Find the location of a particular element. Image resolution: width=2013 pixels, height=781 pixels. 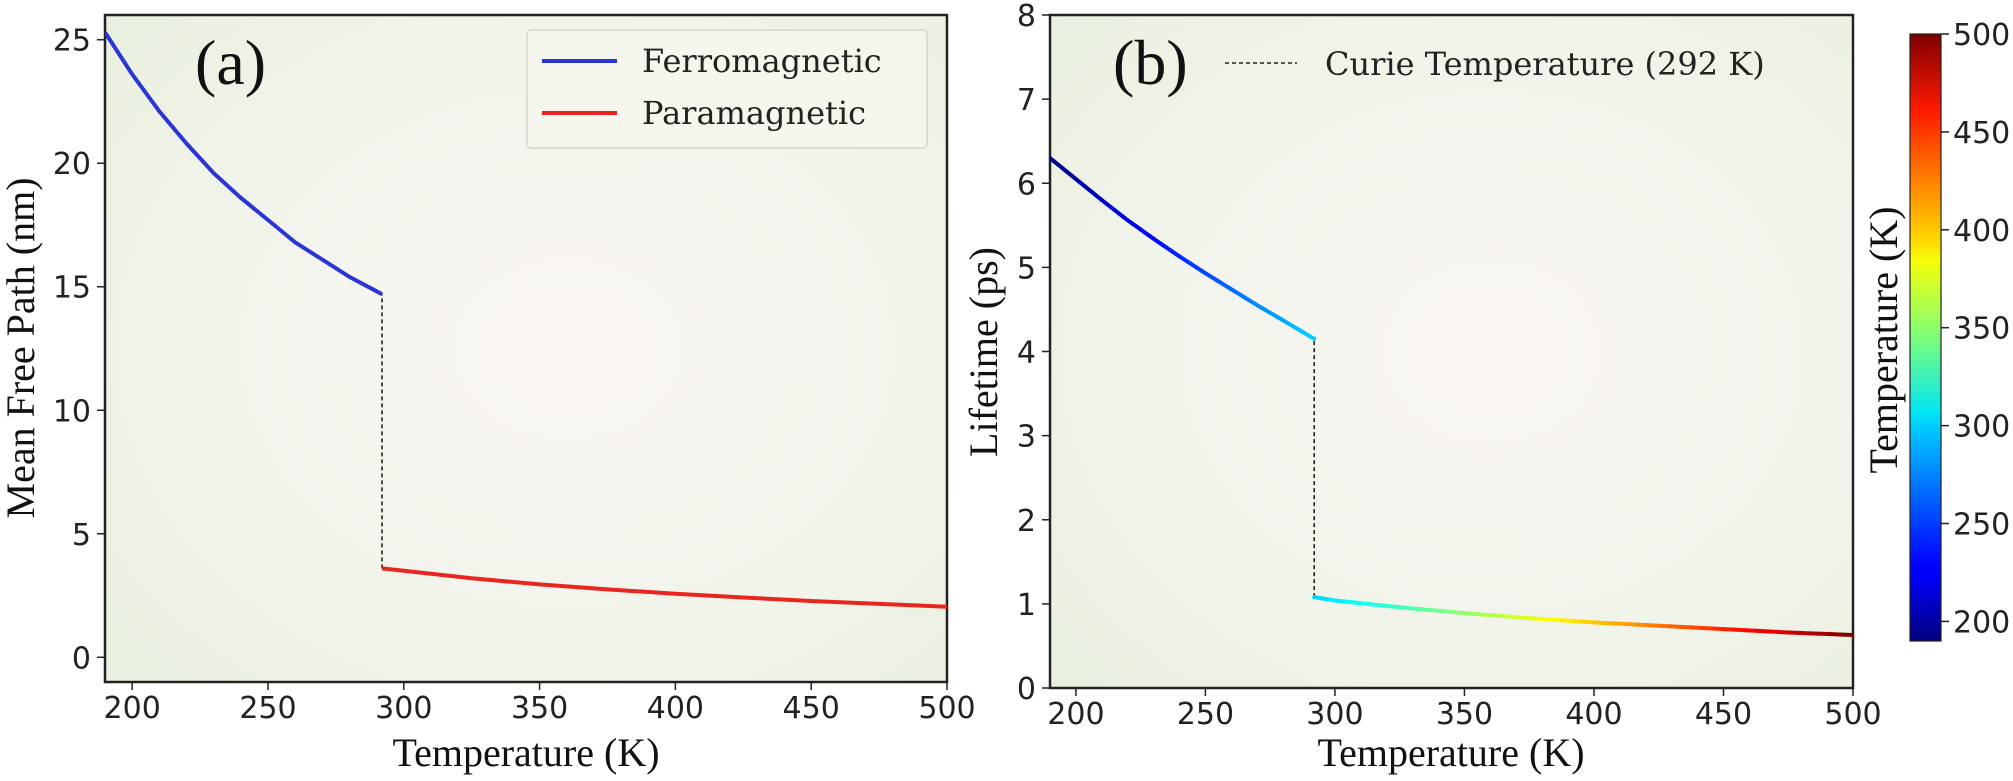

panel-label-b: (b) is located at coordinates (1150, 62).